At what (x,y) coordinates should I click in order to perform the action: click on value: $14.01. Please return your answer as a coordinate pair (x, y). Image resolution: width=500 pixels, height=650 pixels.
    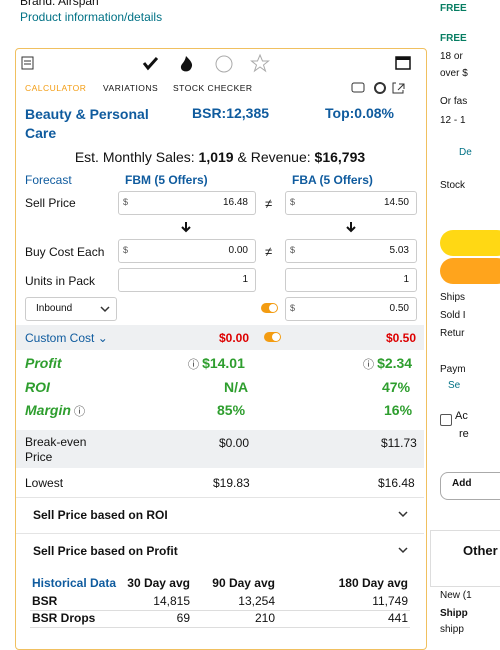
    Looking at the image, I should click on (223, 363).